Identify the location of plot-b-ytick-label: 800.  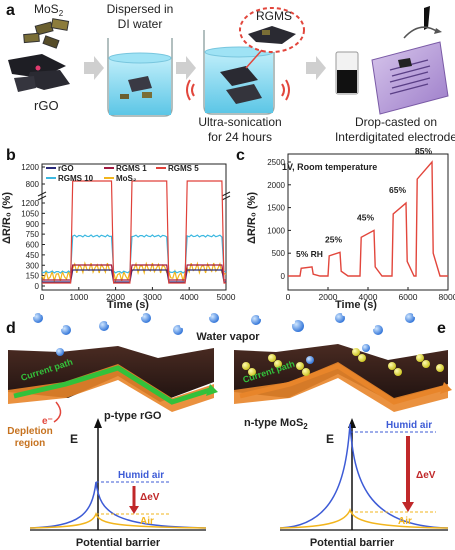
(33, 184).